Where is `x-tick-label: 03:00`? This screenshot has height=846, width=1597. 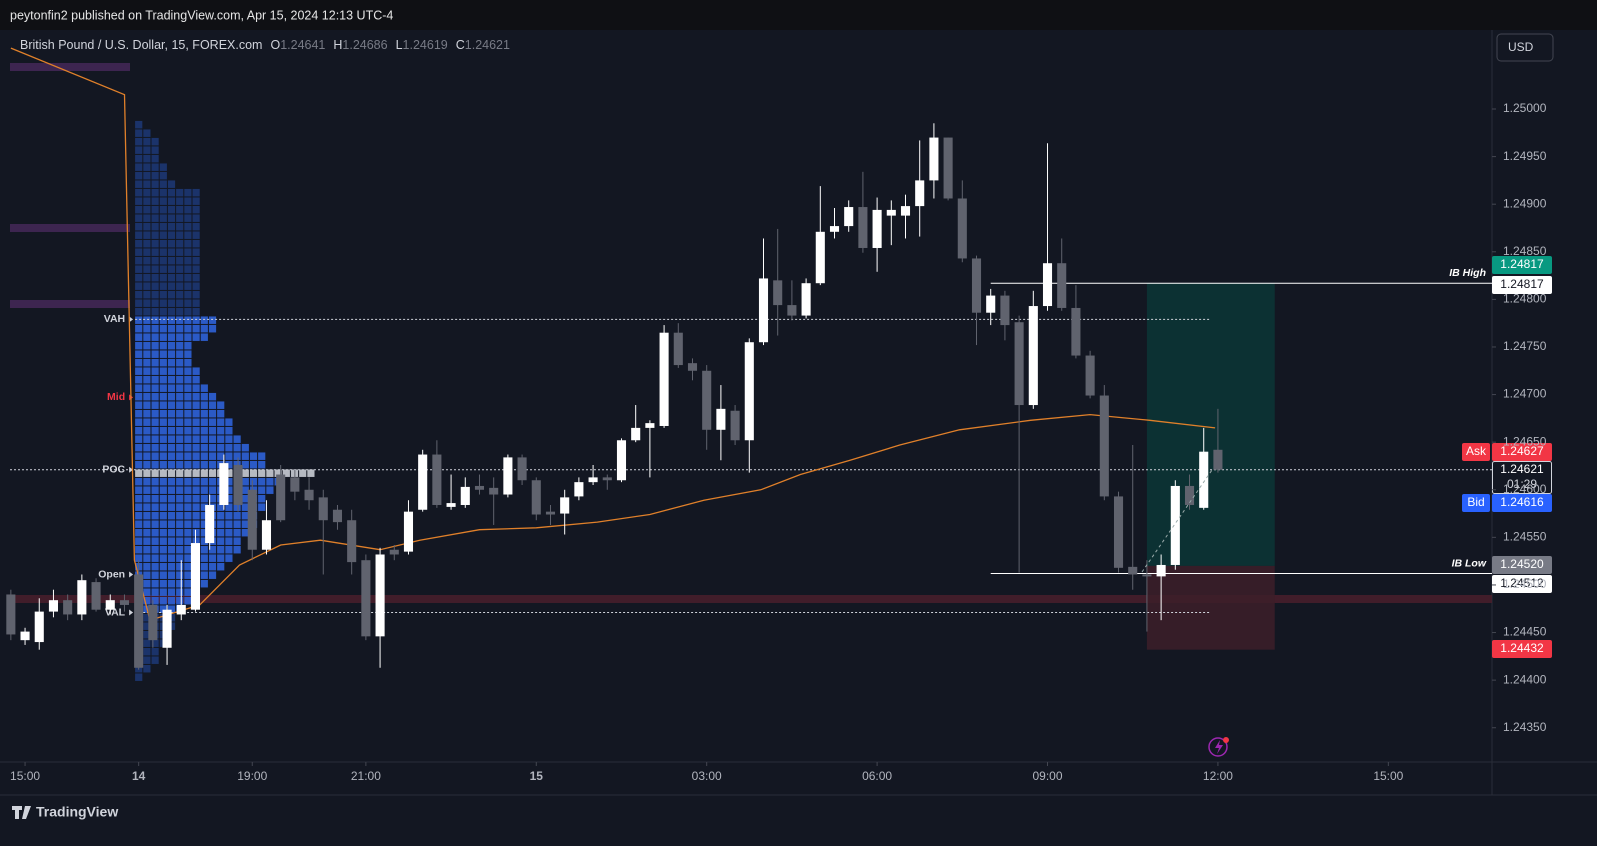
x-tick-label: 03:00 is located at coordinates (707, 776).